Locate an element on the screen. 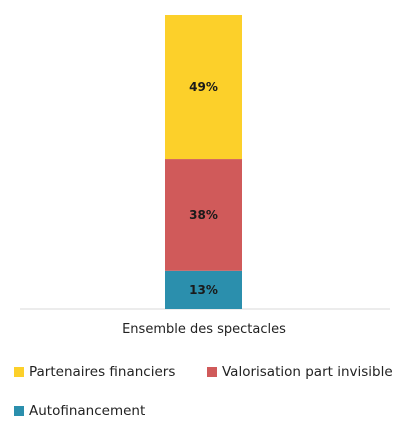  legend-item-autofinancement: Autofinancement is located at coordinates (79, 411).